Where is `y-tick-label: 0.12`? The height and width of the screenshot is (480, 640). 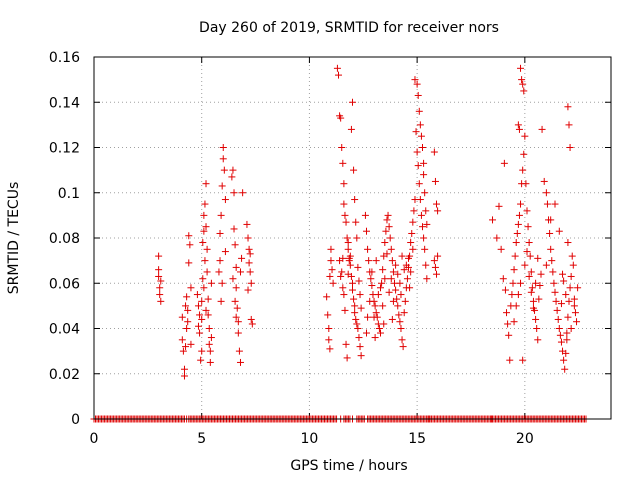 y-tick-label: 0.12 is located at coordinates (64, 149).